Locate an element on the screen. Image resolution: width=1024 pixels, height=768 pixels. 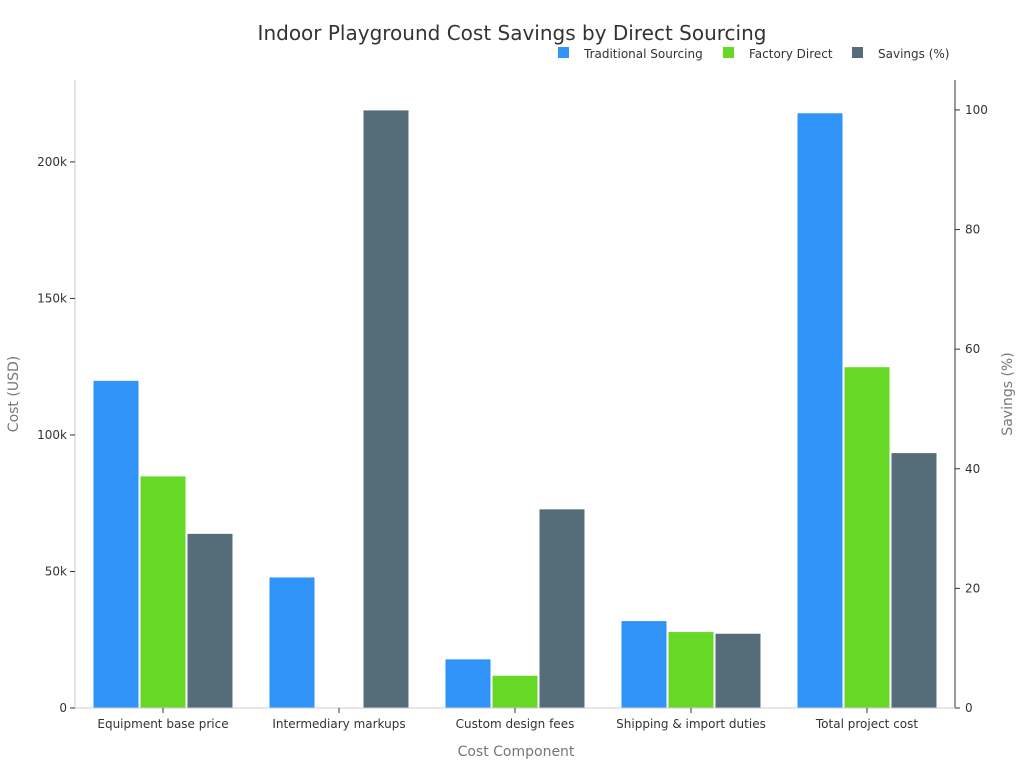
x-tick-label: Equipment base price is located at coordinates (162, 724).